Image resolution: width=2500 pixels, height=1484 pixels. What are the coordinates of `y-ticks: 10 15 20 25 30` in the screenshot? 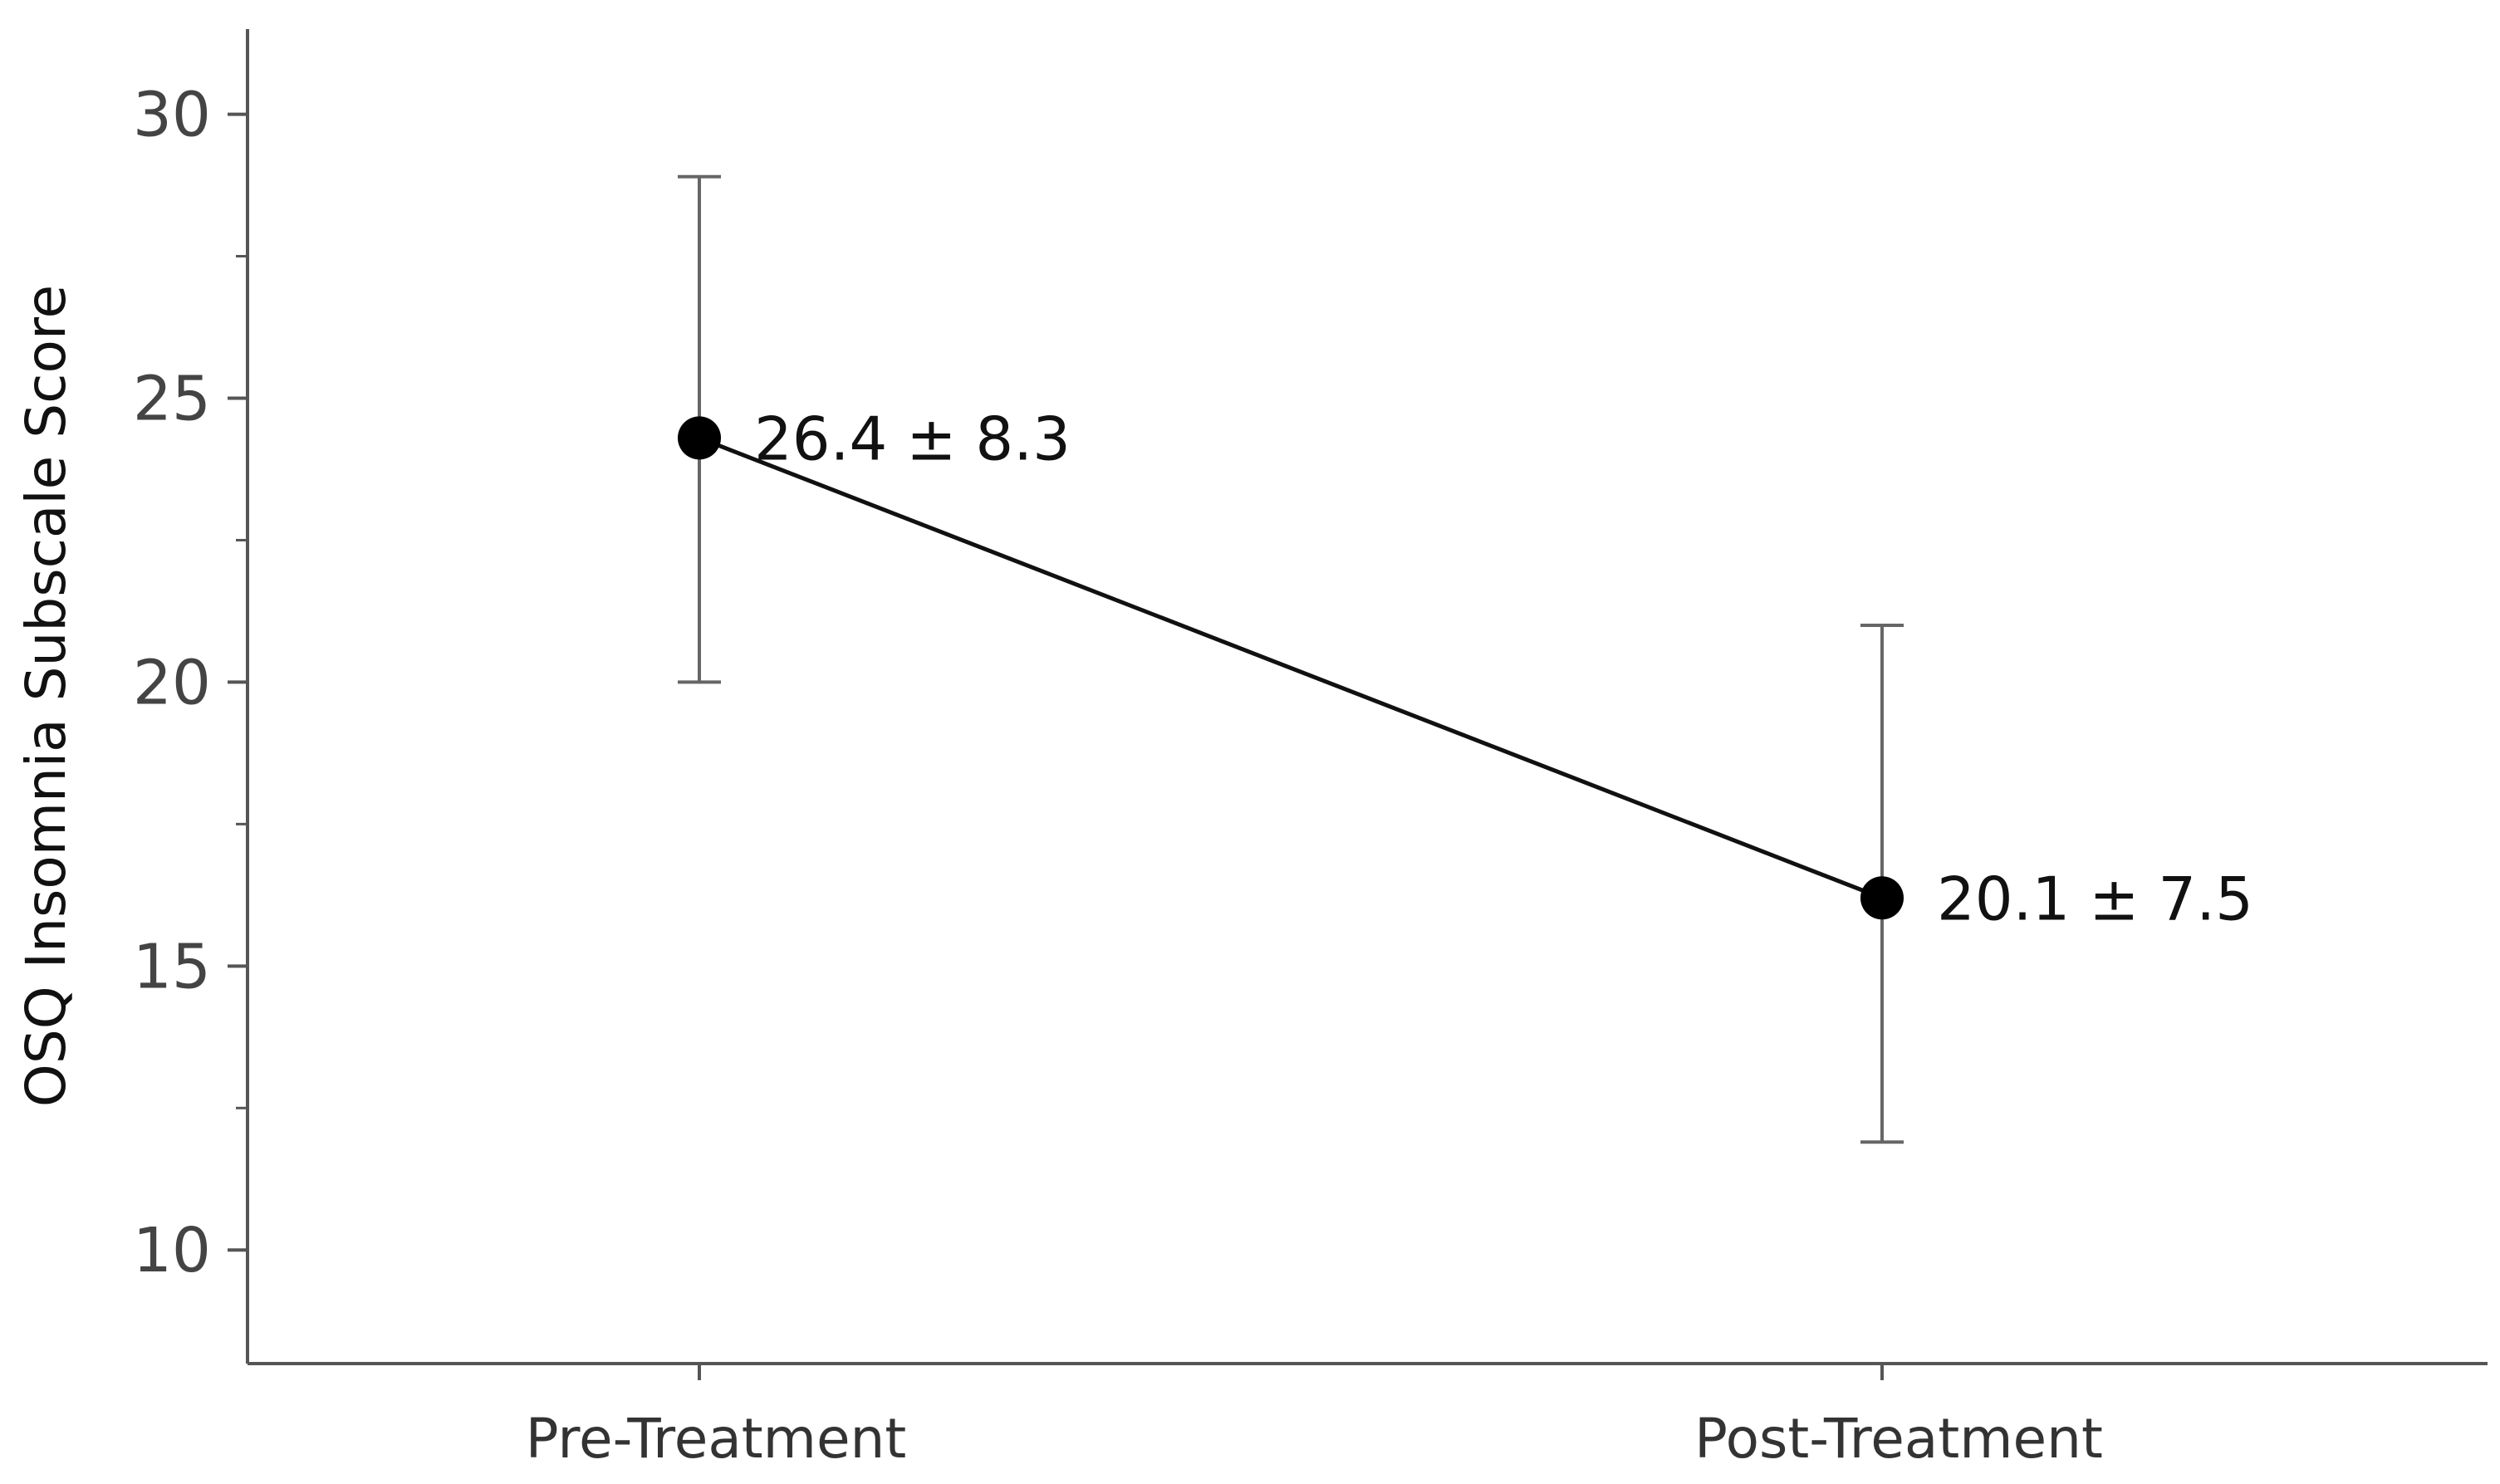 It's located at (190, 683).